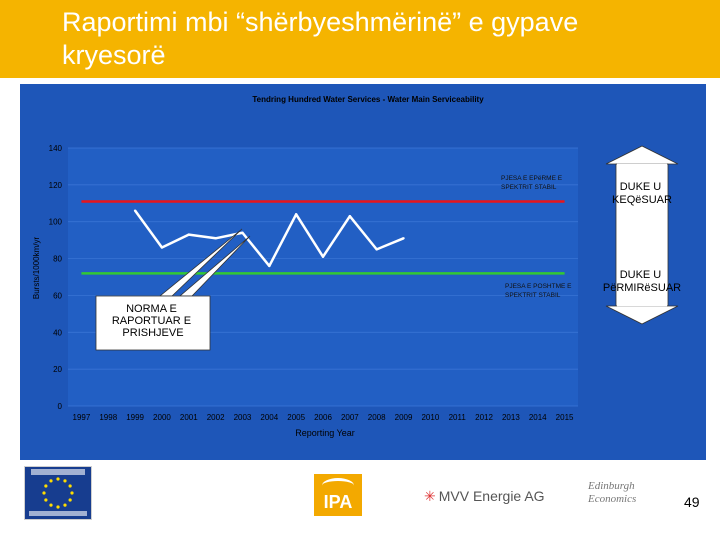 This screenshot has width=720, height=540. Describe the element at coordinates (338, 502) in the screenshot. I see `ipa-logo-text: IPA` at that location.